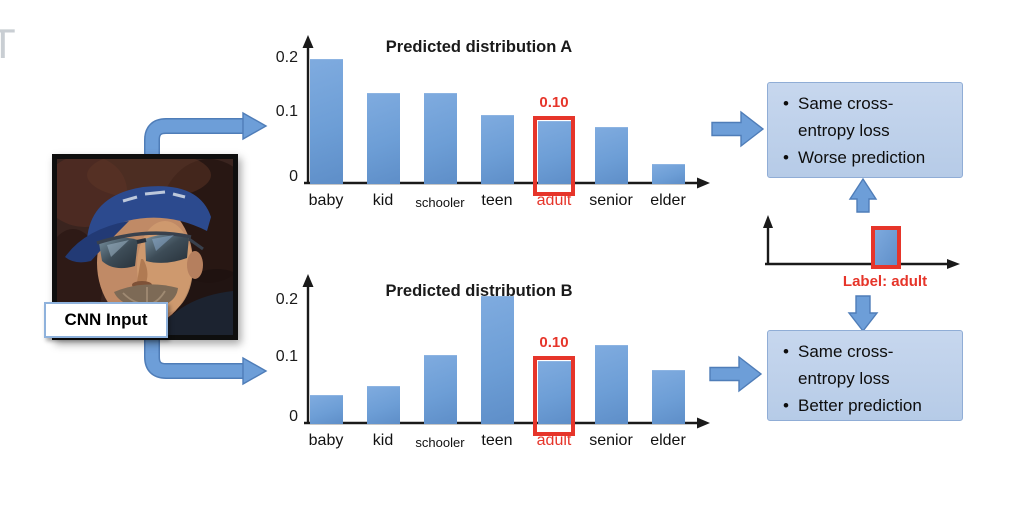 This screenshot has height=518, width=1036. I want to click on label-chart-axes, so click(861, 242).